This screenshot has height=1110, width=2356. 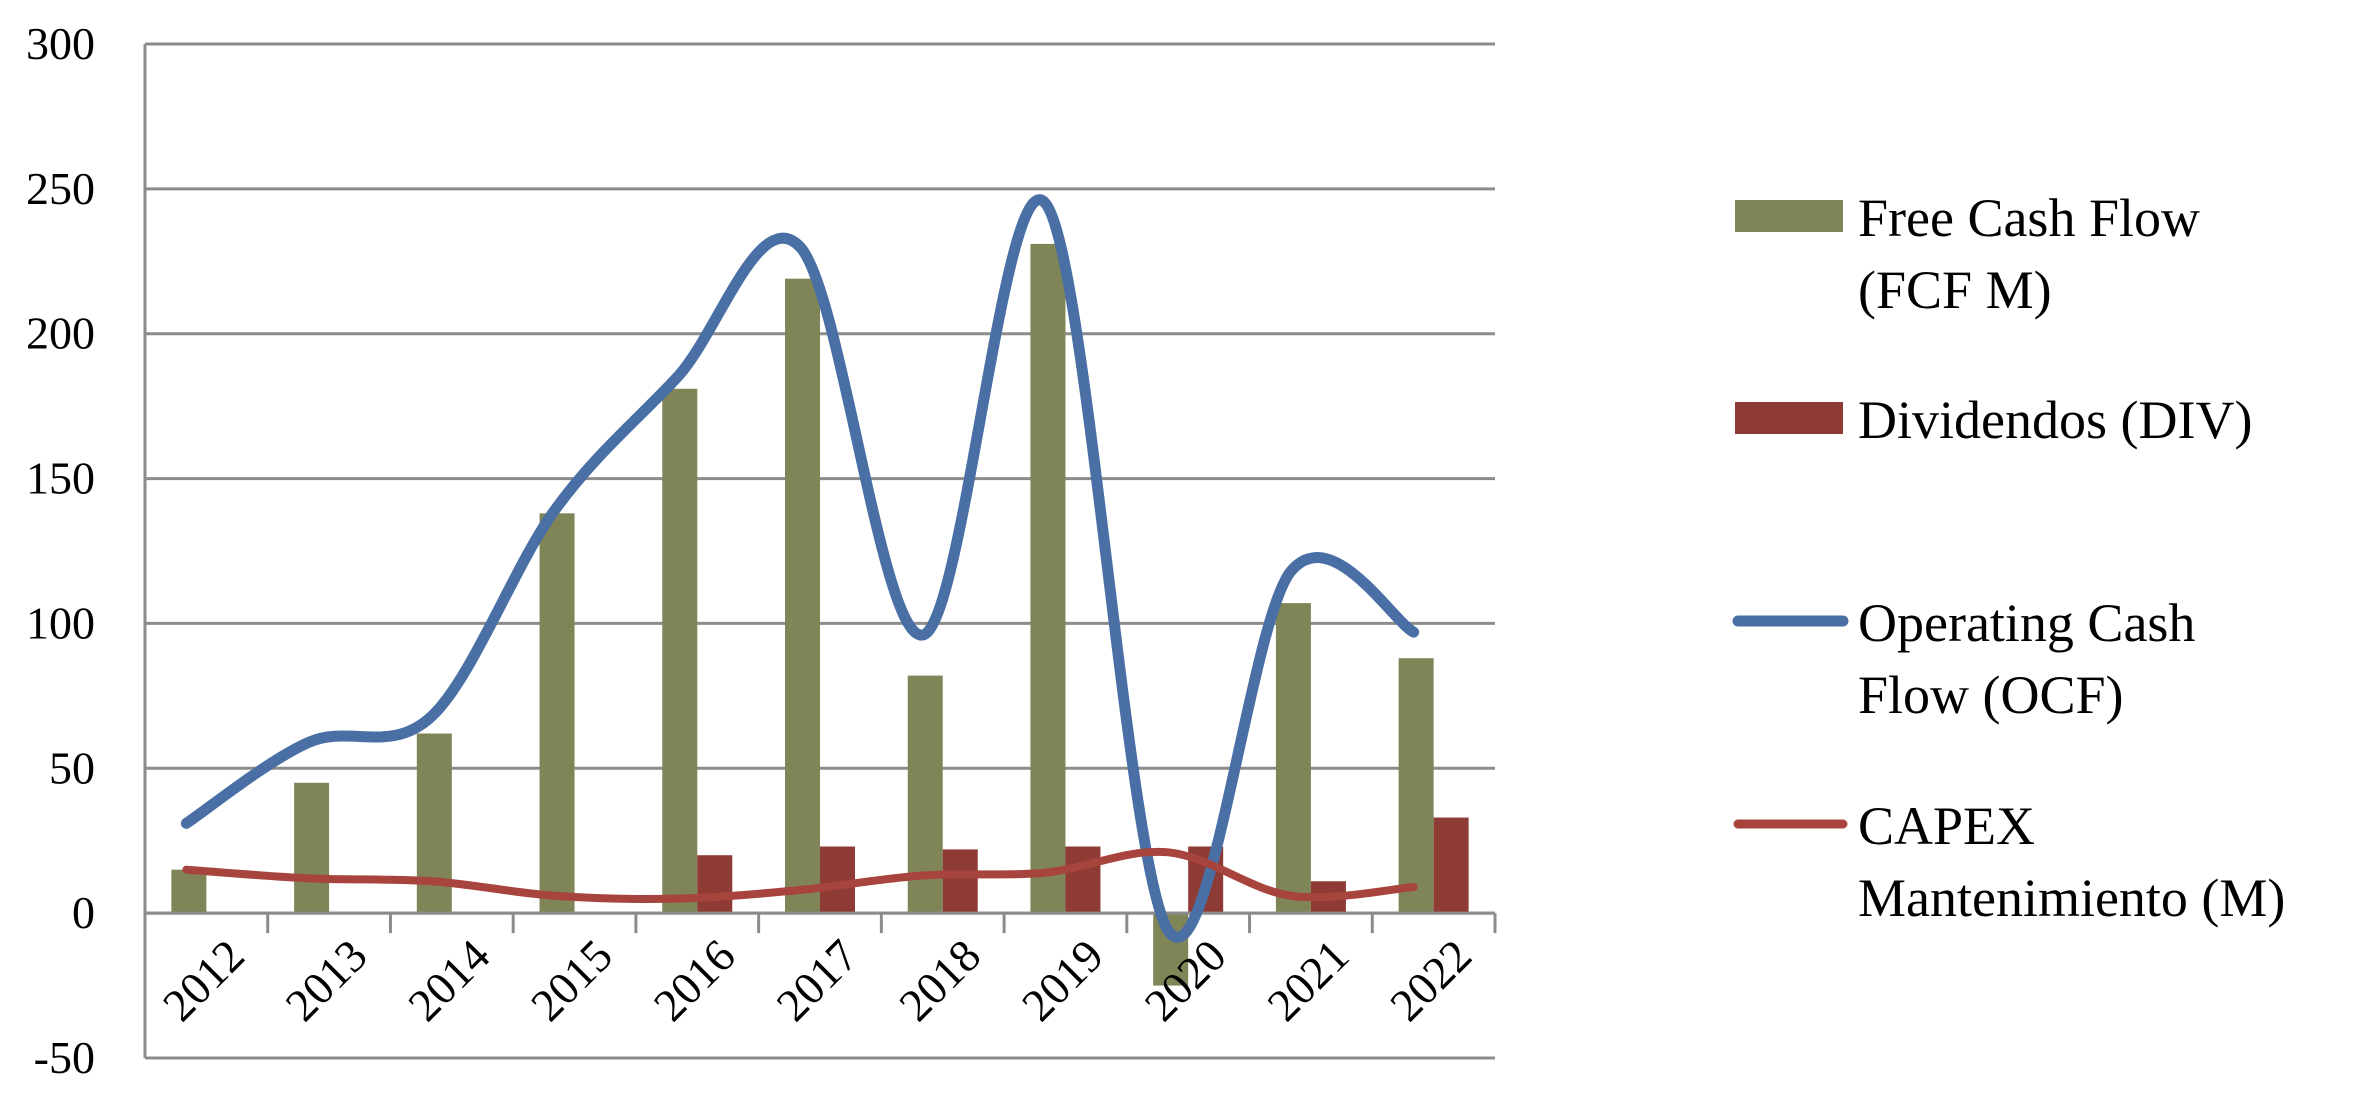 I want to click on legend-label: CAPEX, so click(x=1946, y=826).